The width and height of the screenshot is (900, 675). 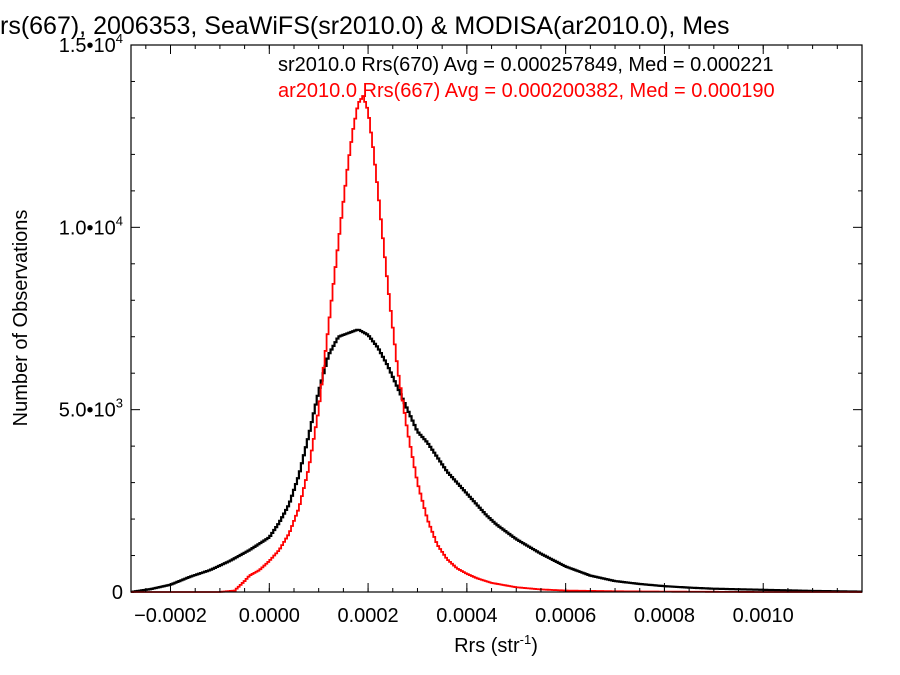 What do you see at coordinates (21, 318) in the screenshot?
I see `y-axis-label: Number of Observations` at bounding box center [21, 318].